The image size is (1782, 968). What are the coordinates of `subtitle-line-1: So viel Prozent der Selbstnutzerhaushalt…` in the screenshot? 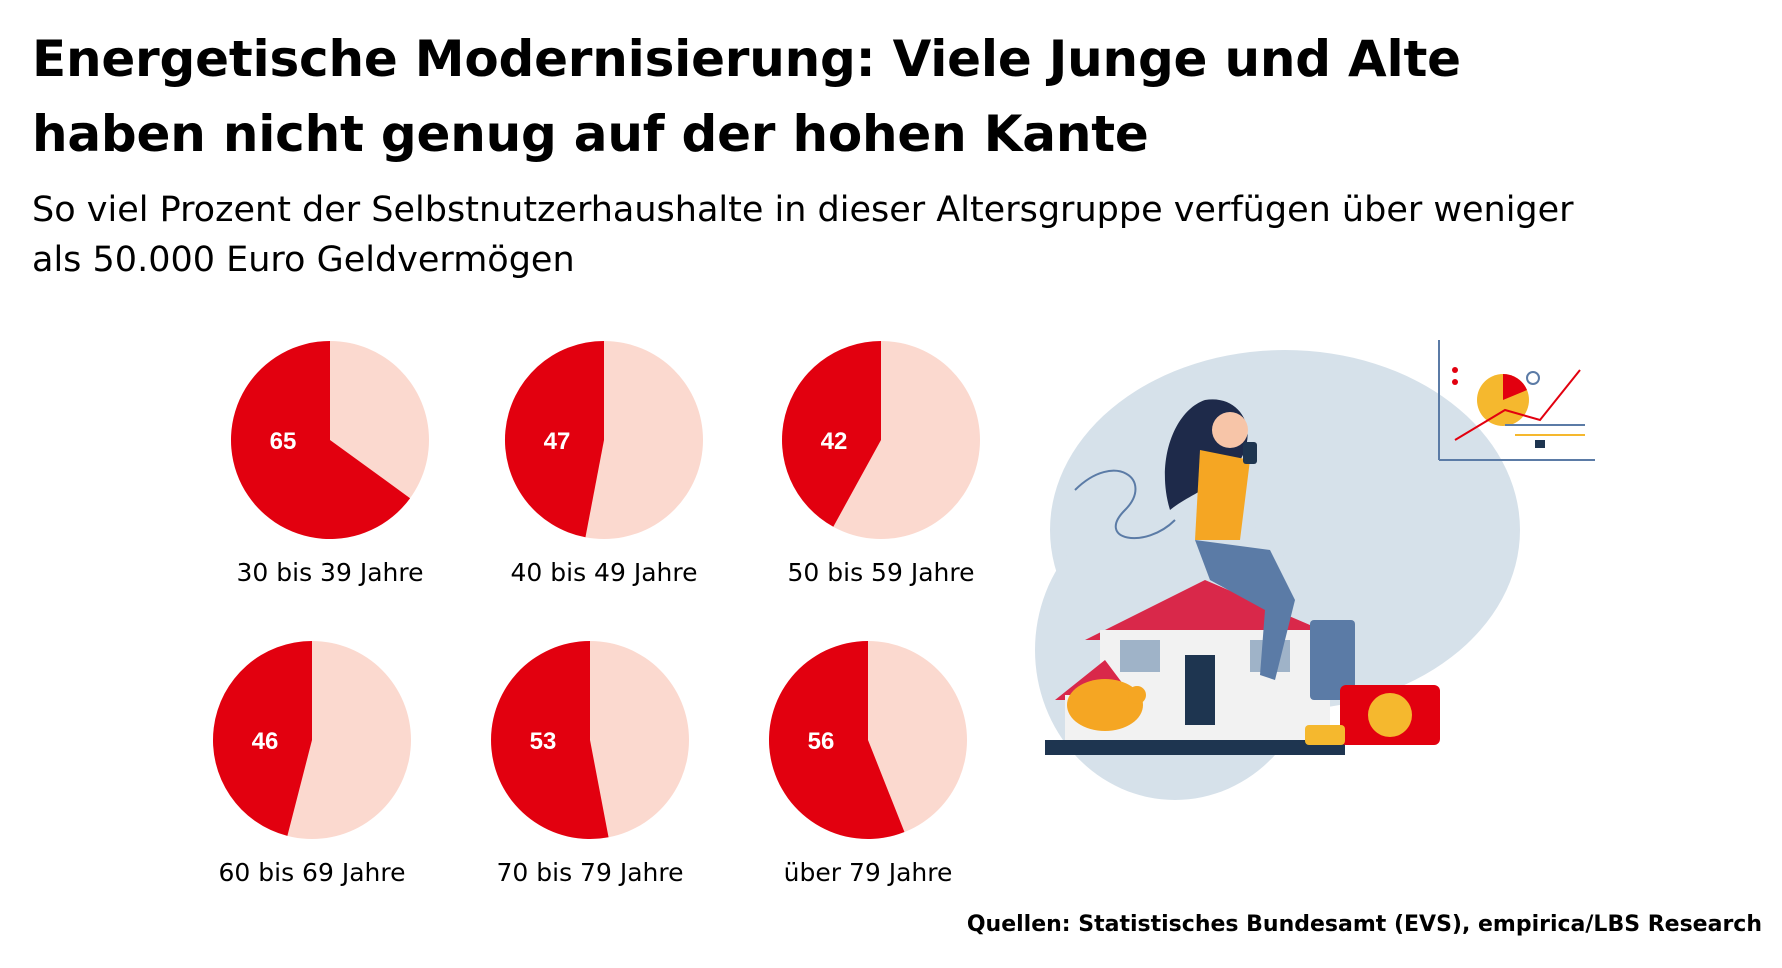 It's located at (803, 210).